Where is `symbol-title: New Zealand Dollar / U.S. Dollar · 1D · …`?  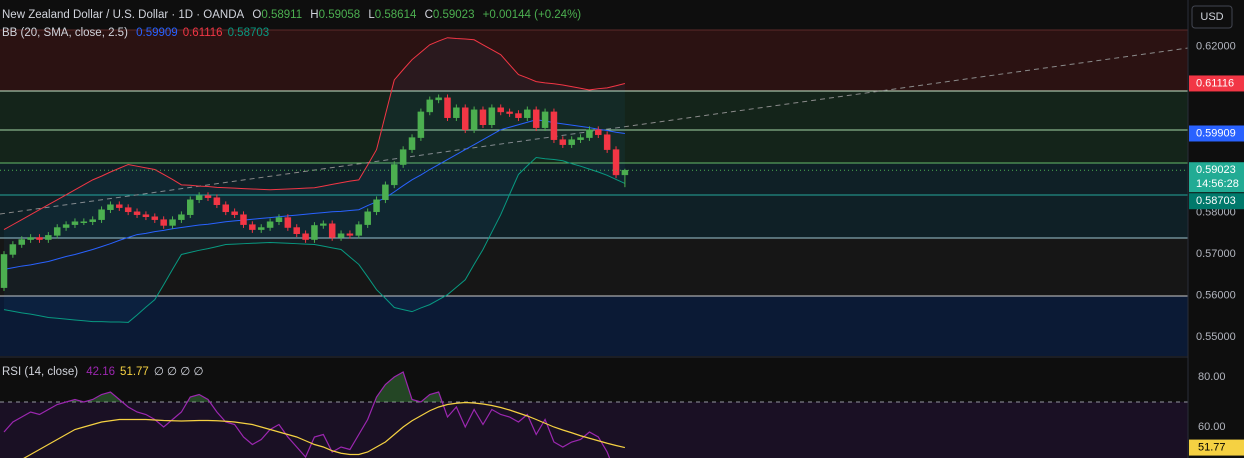 symbol-title: New Zealand Dollar / U.S. Dollar · 1D · … is located at coordinates (123, 15).